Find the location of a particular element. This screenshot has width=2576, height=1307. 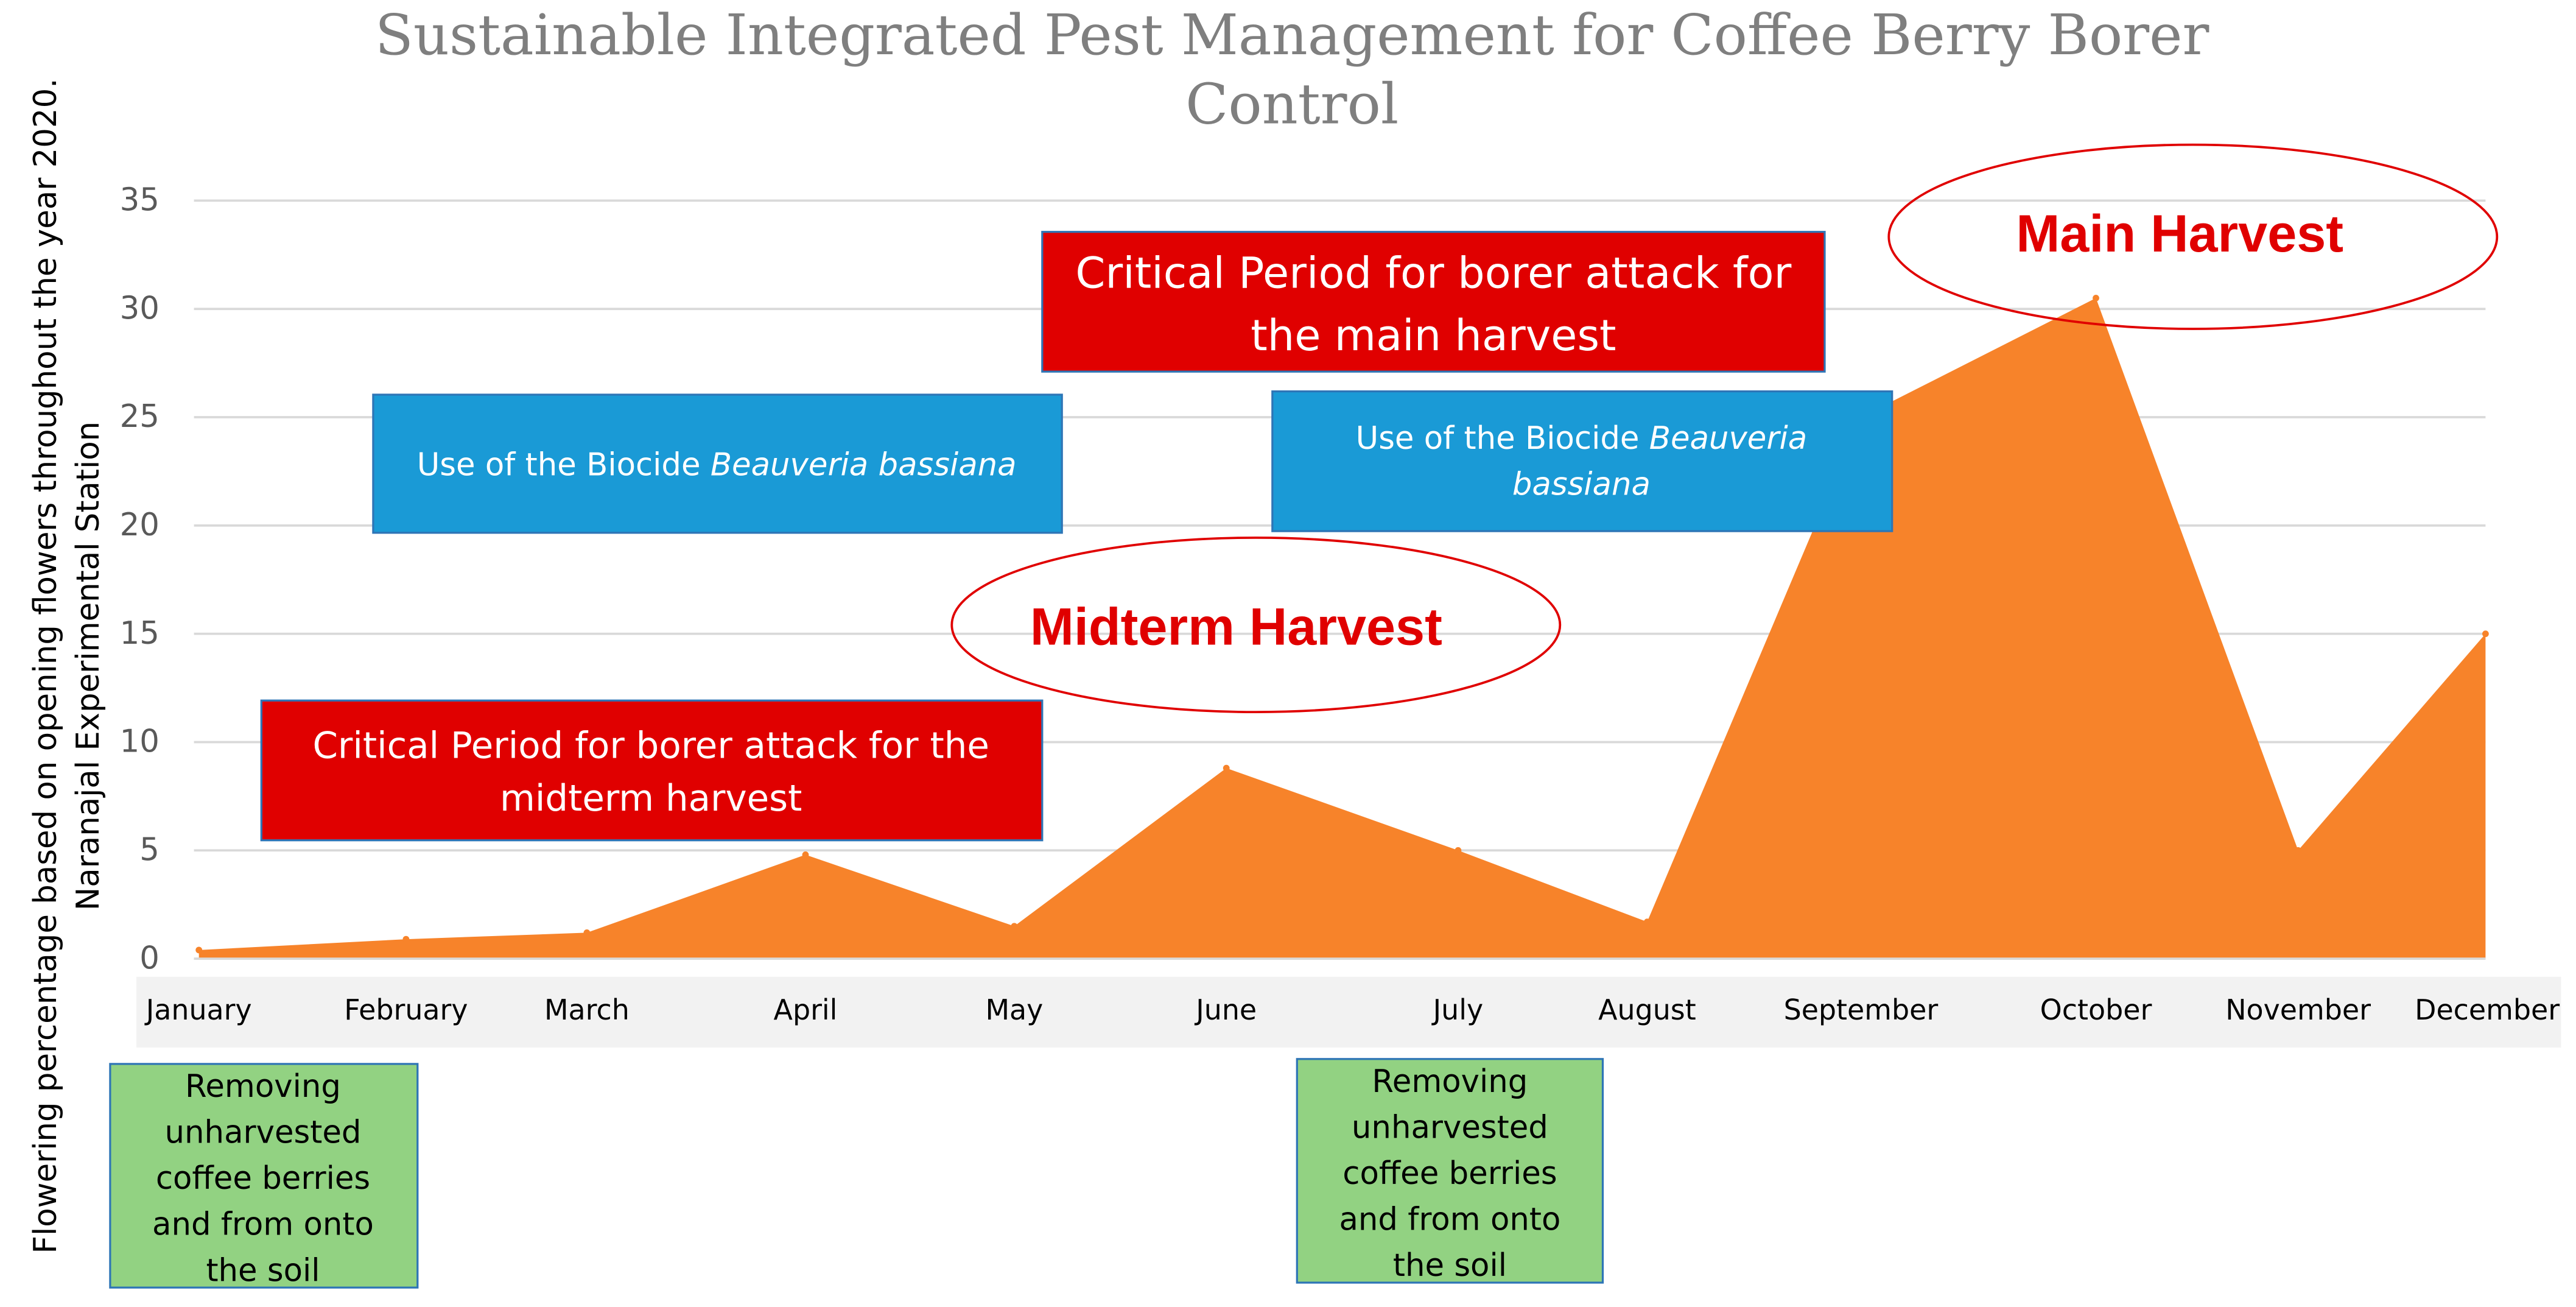

x-tick-label: May is located at coordinates (1014, 1009).